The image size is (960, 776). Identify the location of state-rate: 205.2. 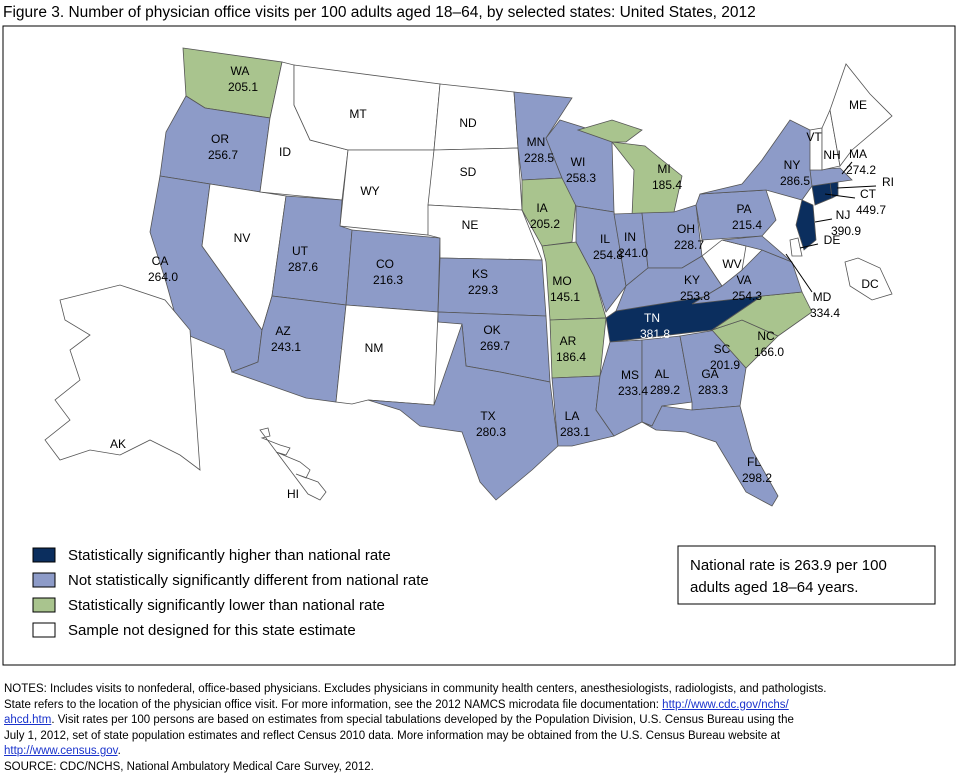
(545, 224).